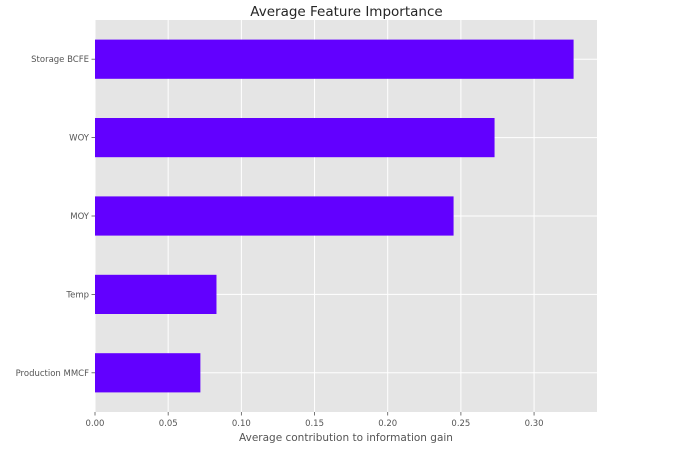  What do you see at coordinates (55, 217) in the screenshot?
I see `y-axis-ticks: Storage BCFE WOY MOY Temp Production MMCF` at bounding box center [55, 217].